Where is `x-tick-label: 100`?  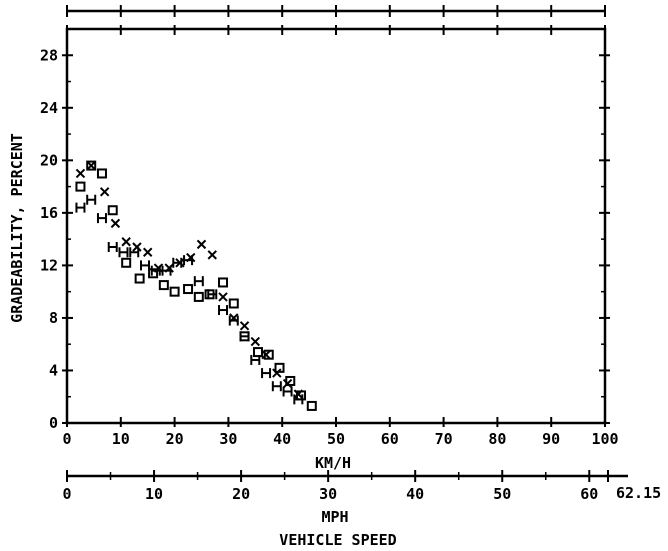 x-tick-label: 100 is located at coordinates (604, 439).